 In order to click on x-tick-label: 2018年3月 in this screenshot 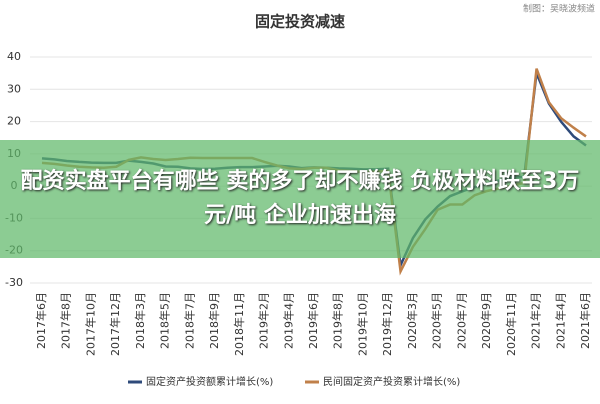, I will do `click(140, 320)`.